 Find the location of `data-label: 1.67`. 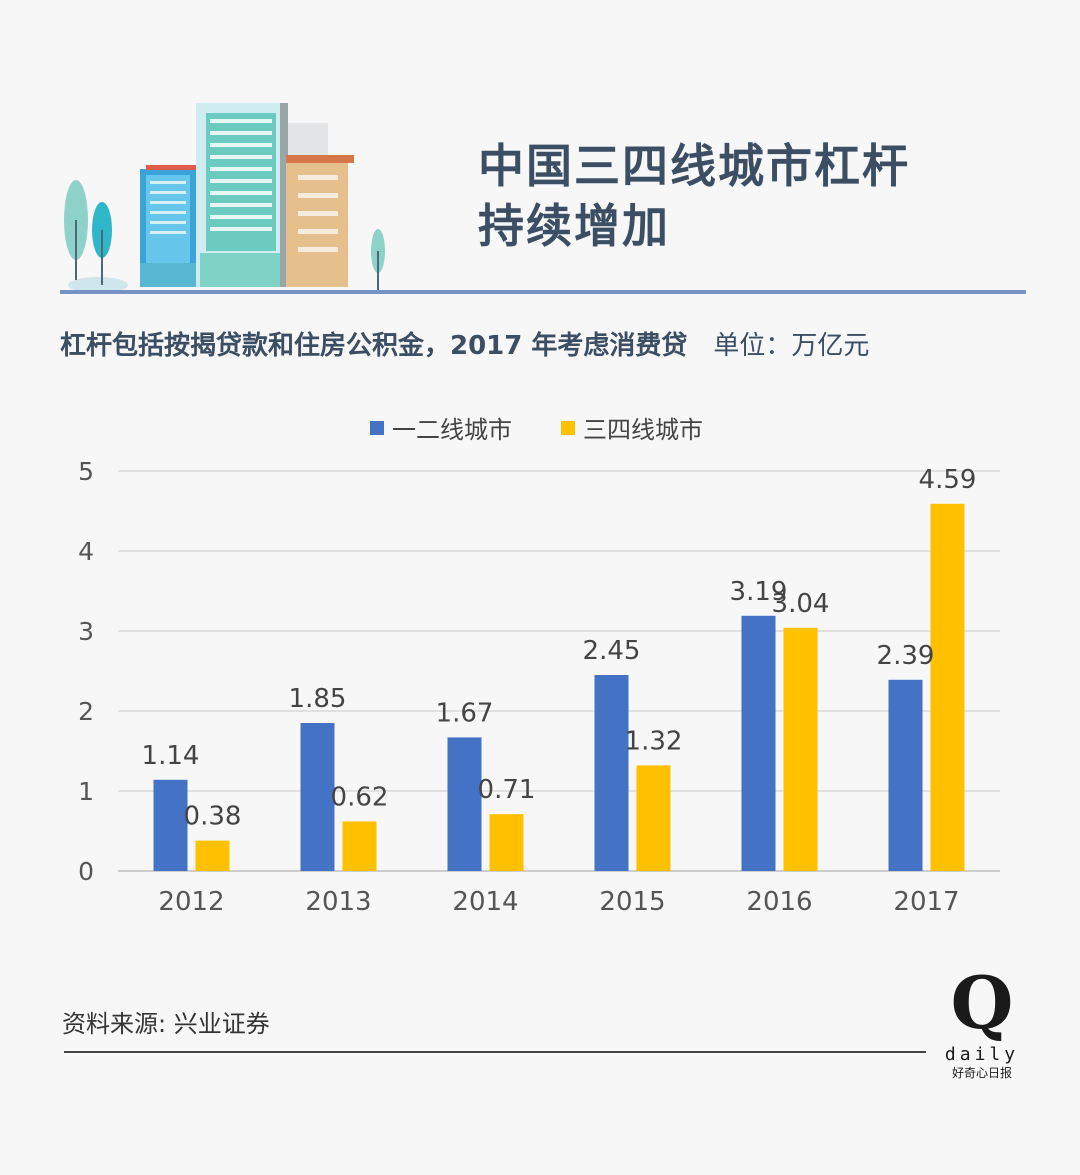

data-label: 1.67 is located at coordinates (465, 713).